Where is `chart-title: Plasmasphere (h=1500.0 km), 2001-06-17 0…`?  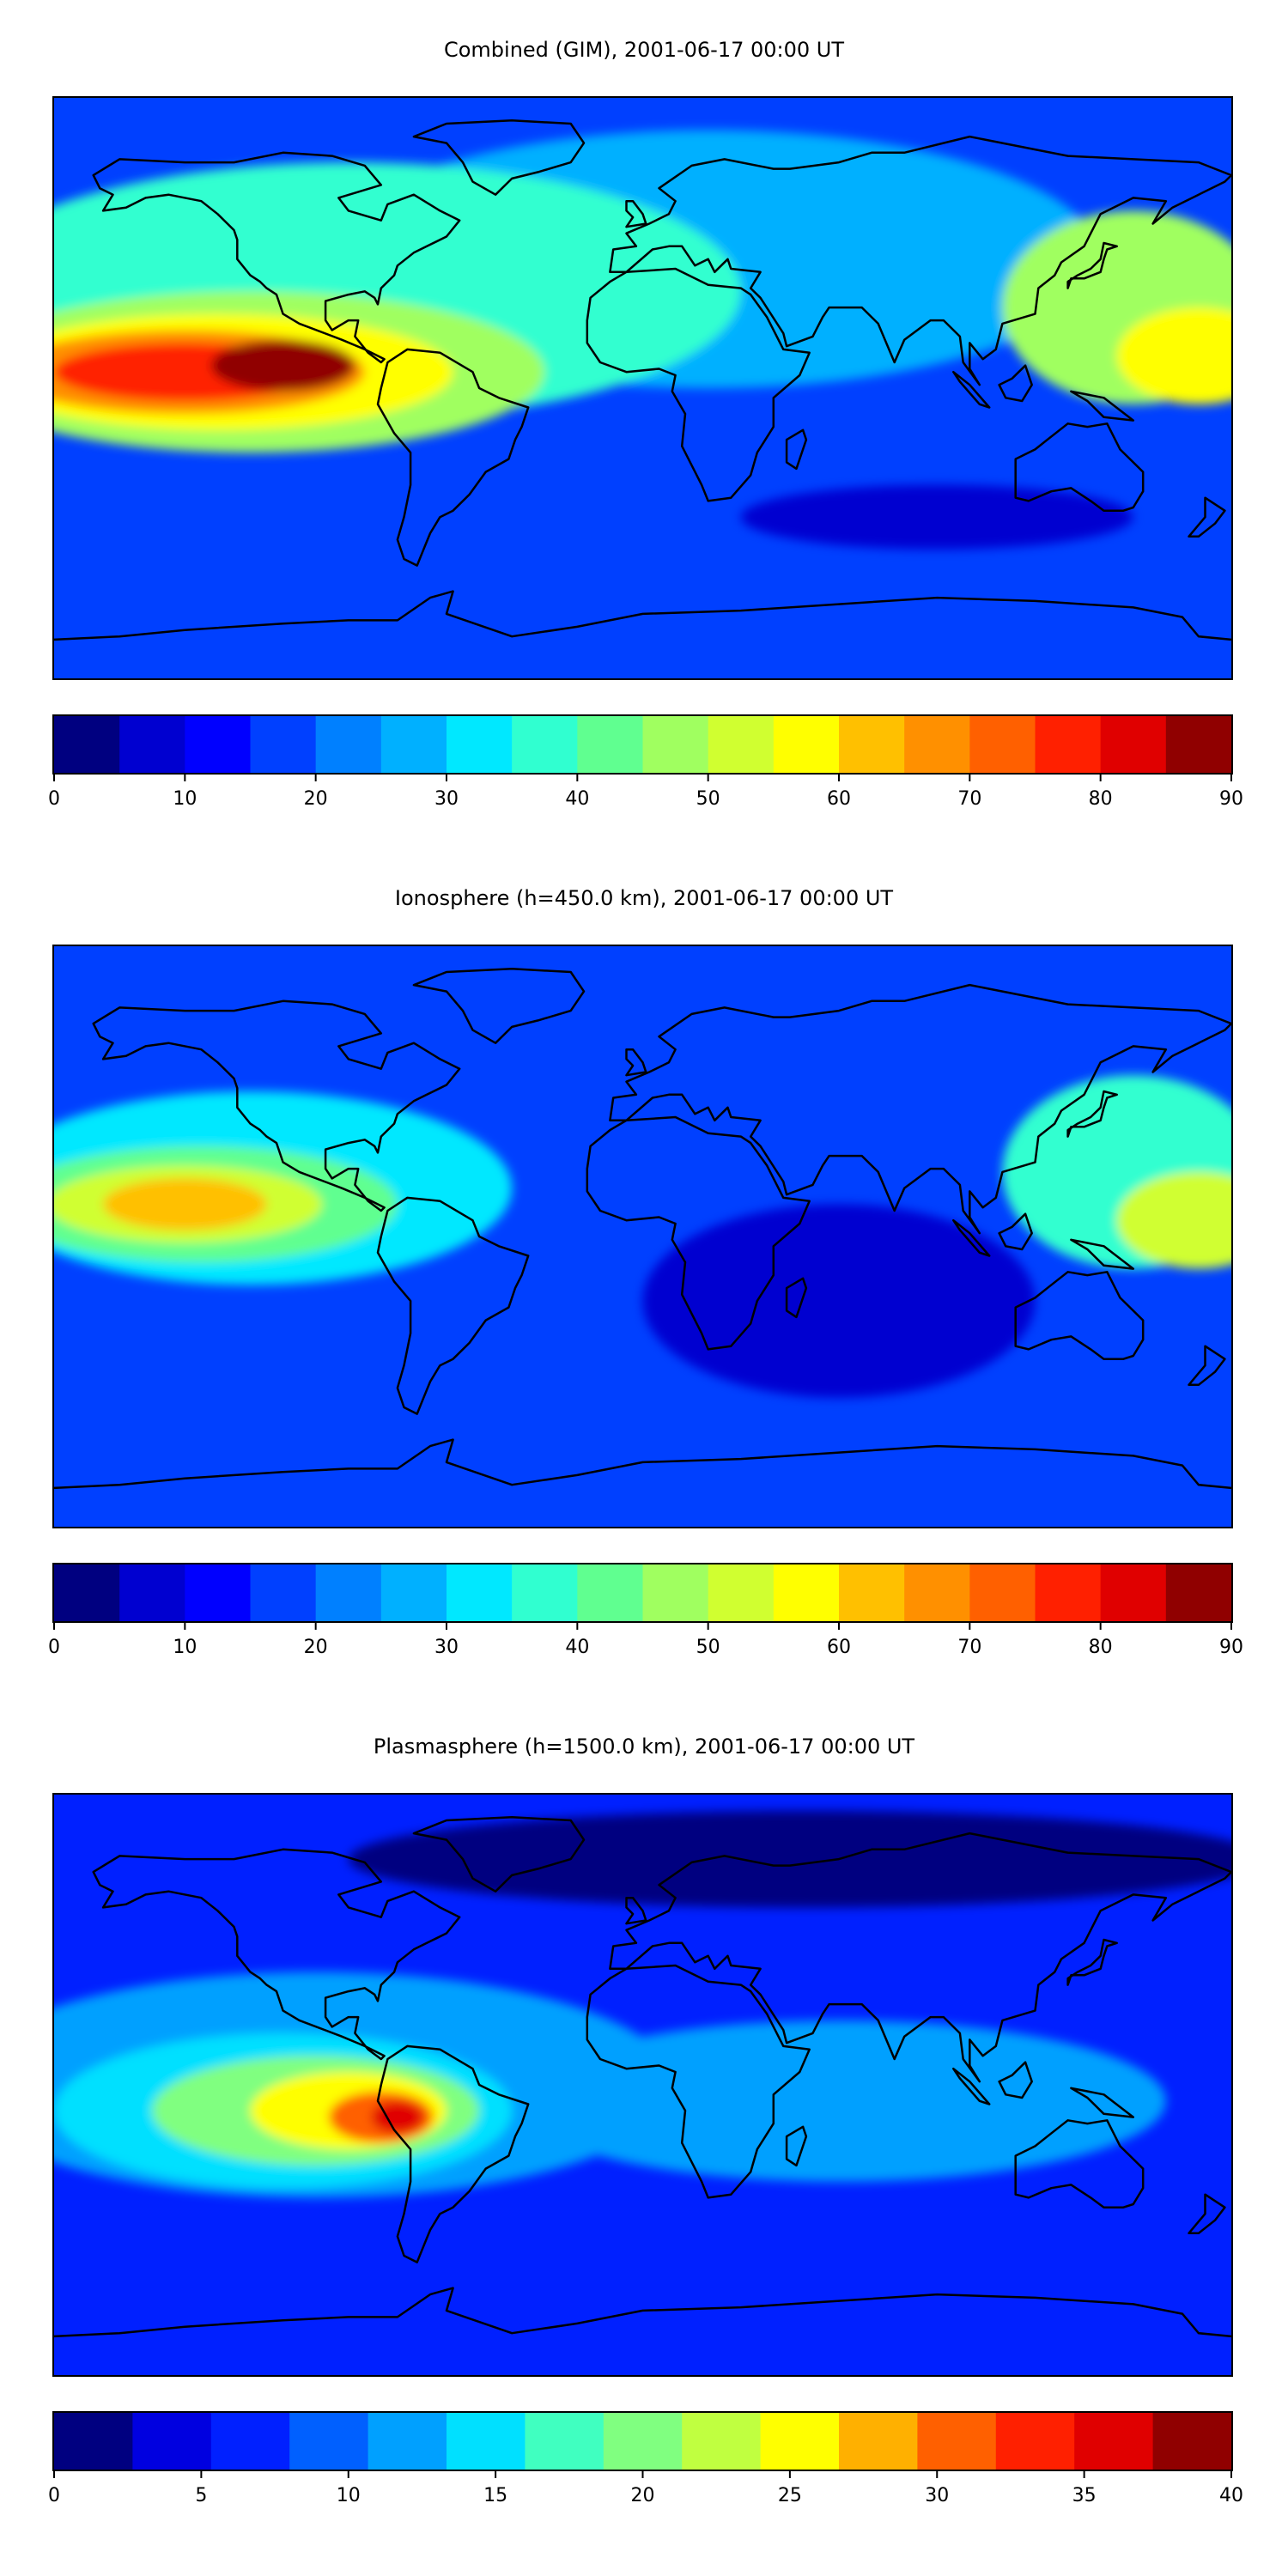 chart-title: Plasmasphere (h=1500.0 km), 2001-06-17 0… is located at coordinates (644, 1747).